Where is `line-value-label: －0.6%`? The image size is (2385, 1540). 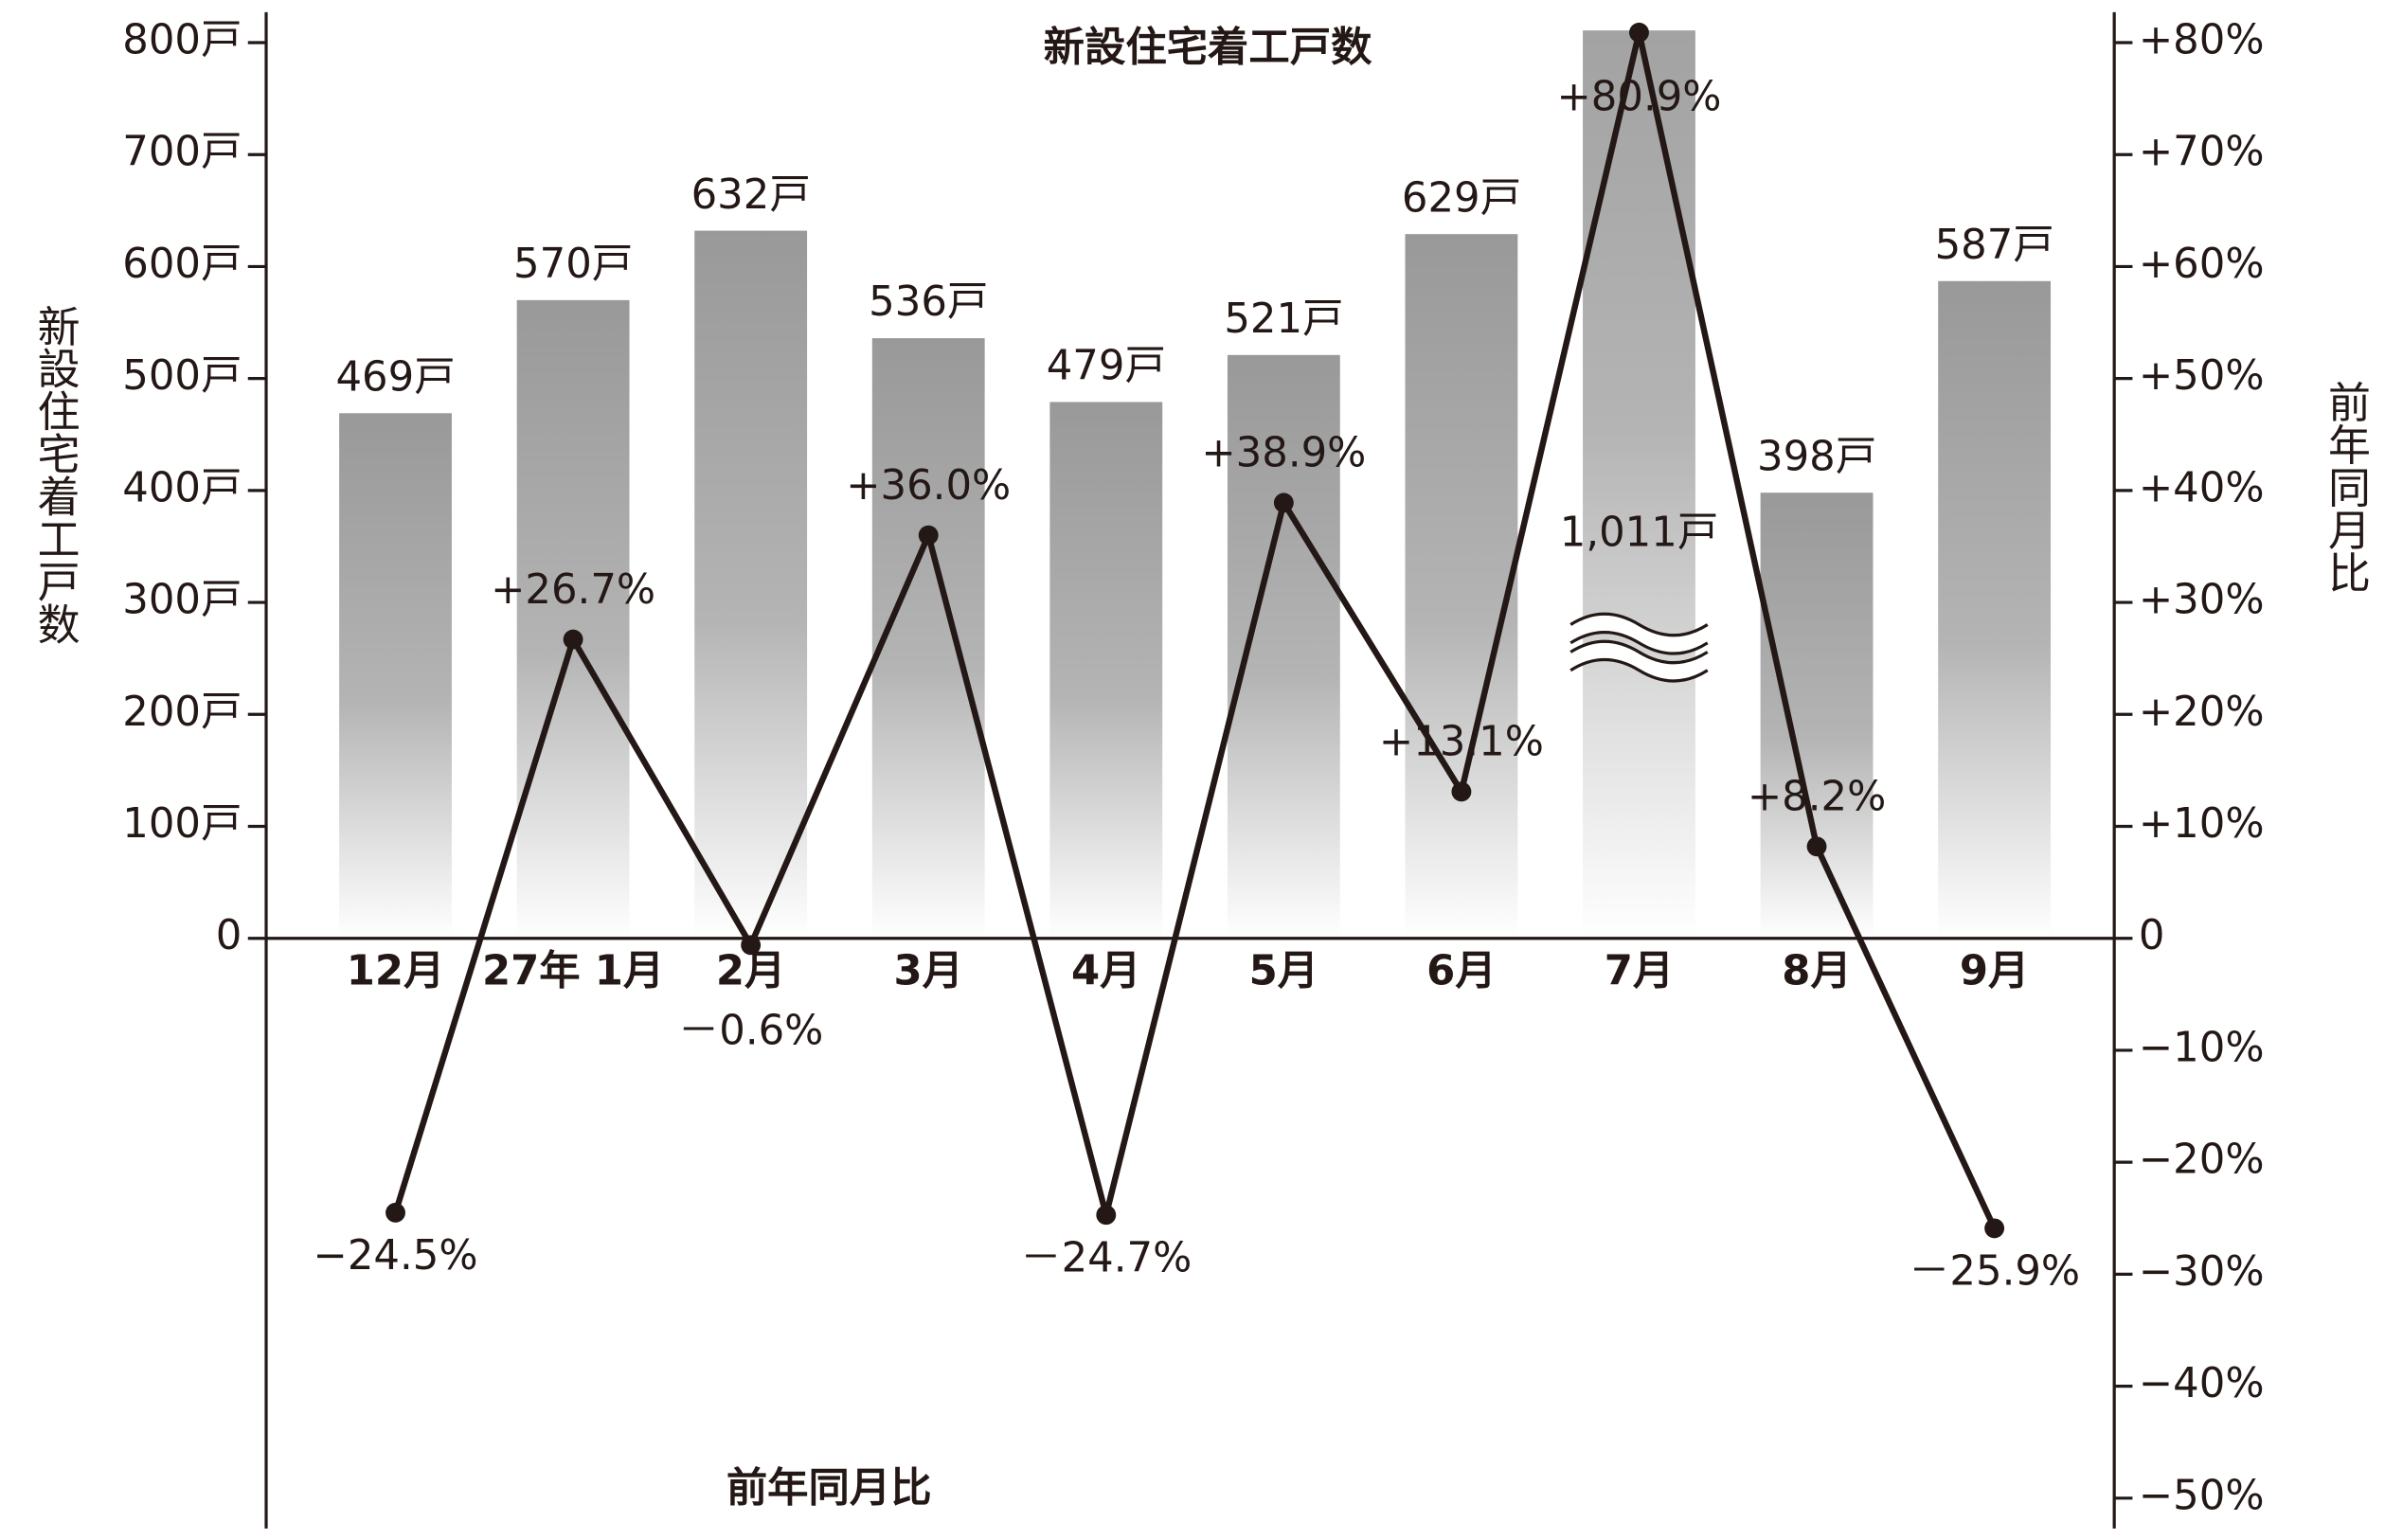 line-value-label: －0.6% is located at coordinates (750, 1030).